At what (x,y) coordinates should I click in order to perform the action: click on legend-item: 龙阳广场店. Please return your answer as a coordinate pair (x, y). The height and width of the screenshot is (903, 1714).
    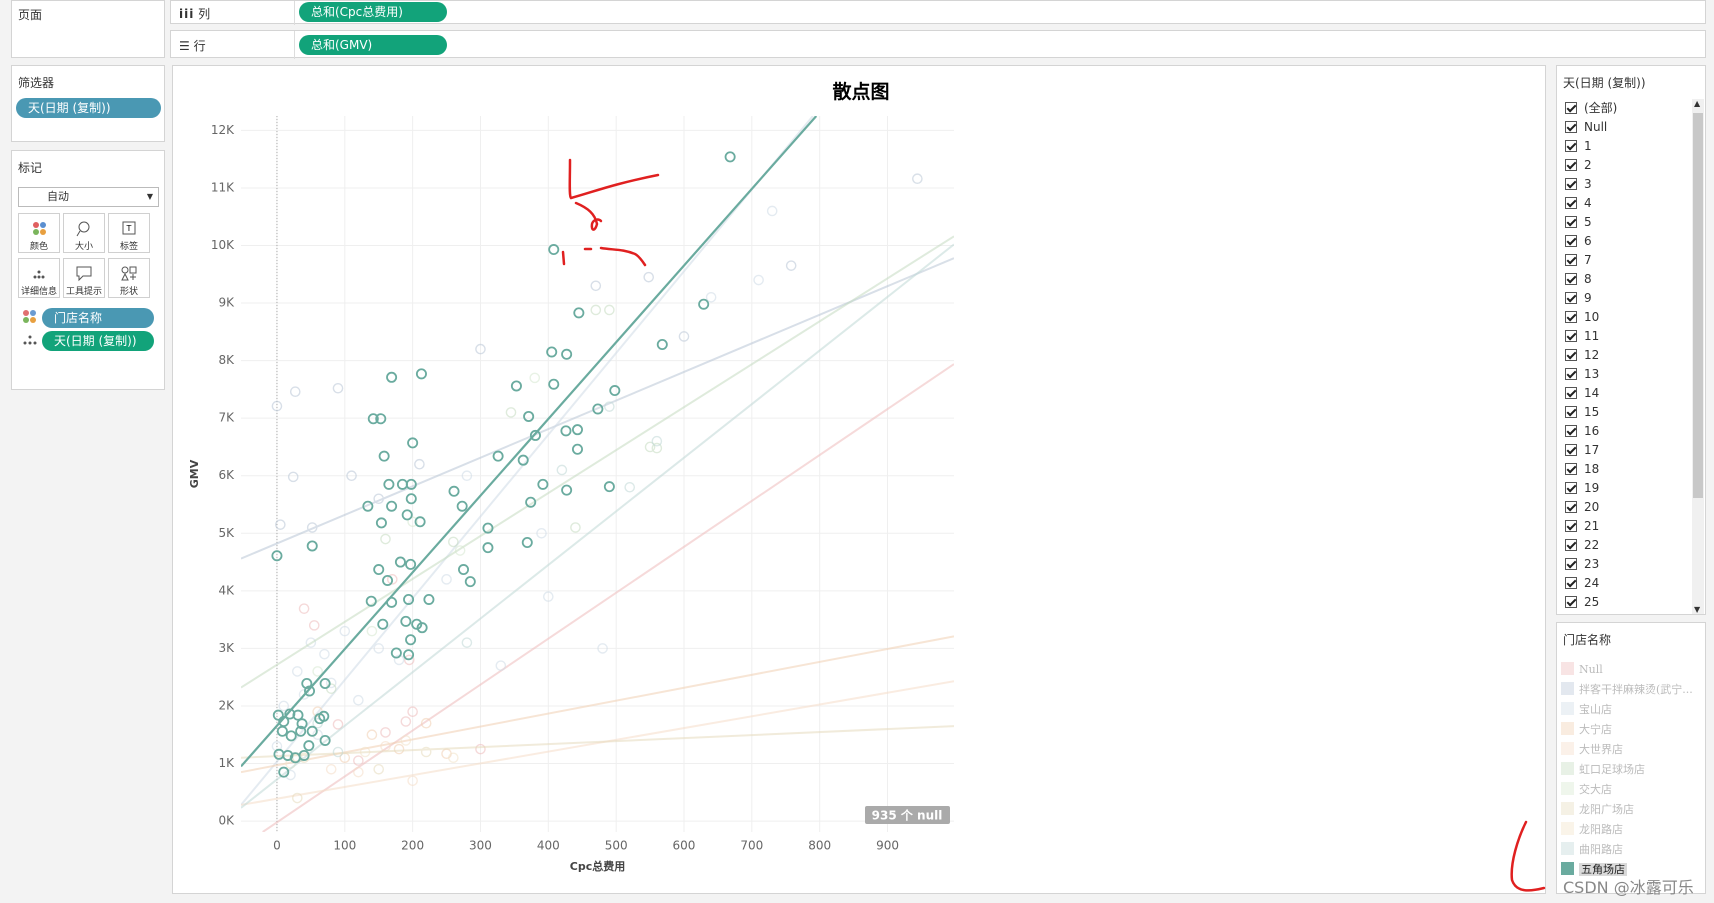
    Looking at the image, I should click on (1633, 810).